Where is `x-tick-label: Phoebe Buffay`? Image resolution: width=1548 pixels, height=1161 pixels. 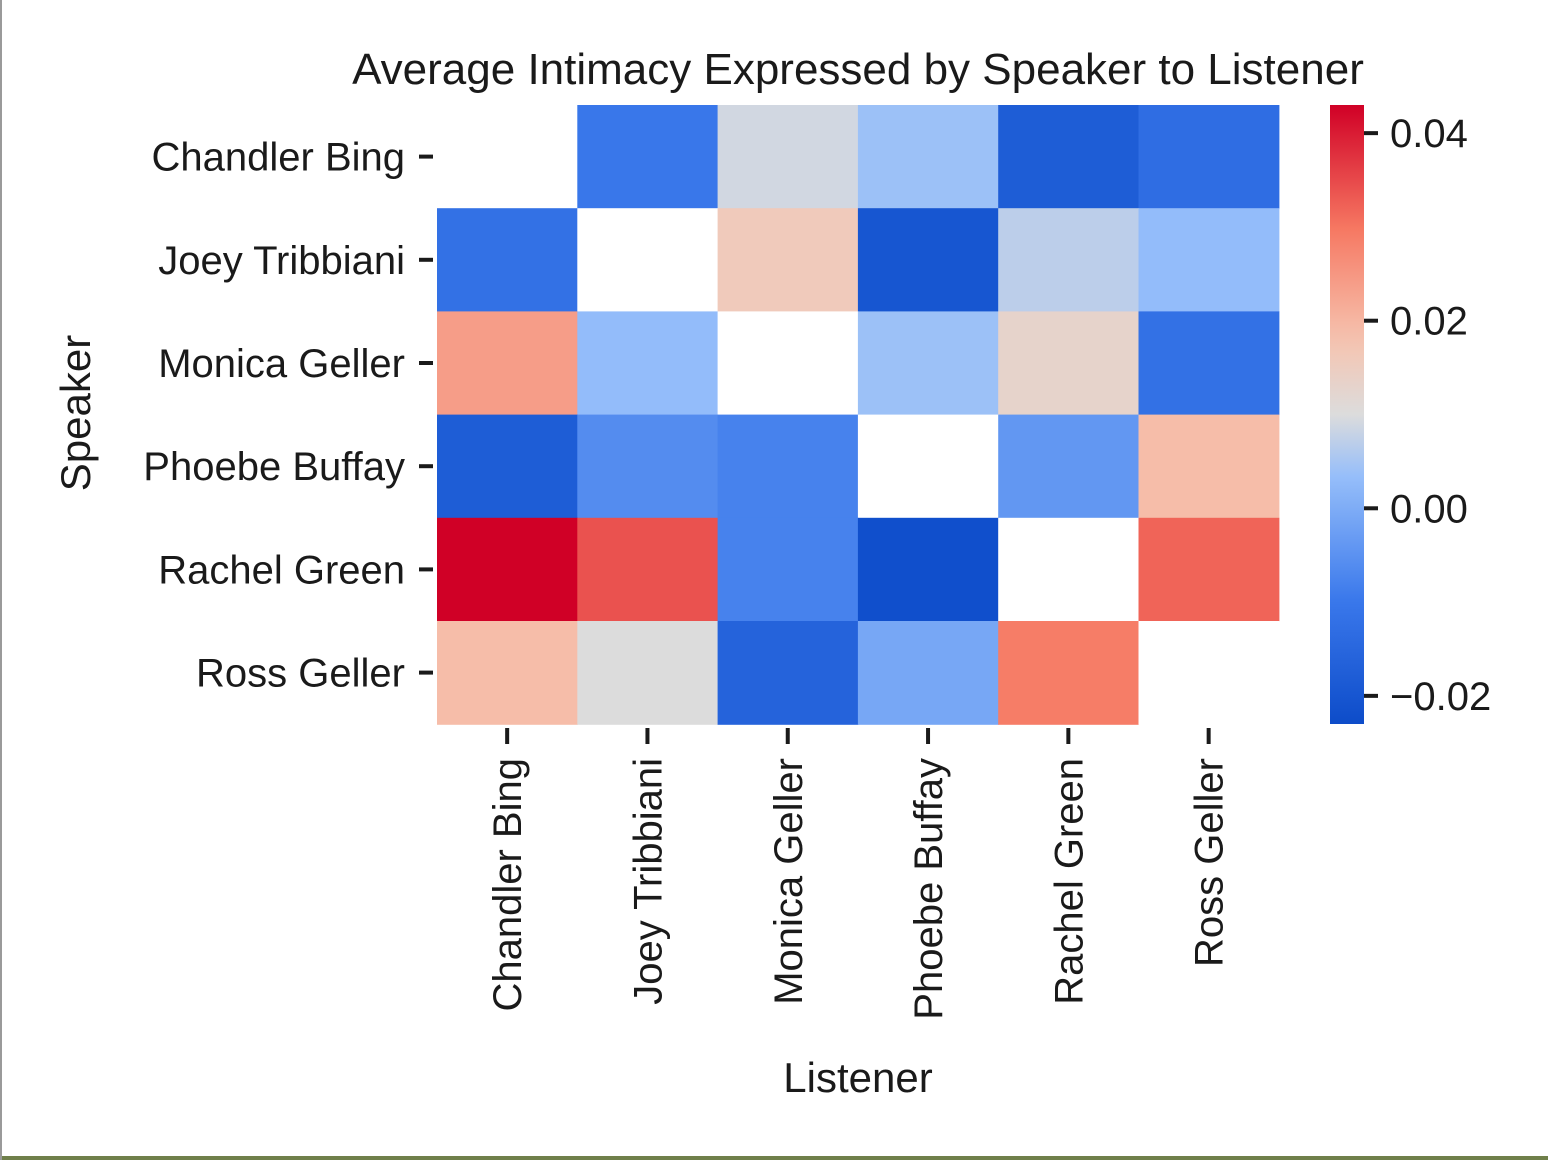
x-tick-label: Phoebe Buffay is located at coordinates (929, 889).